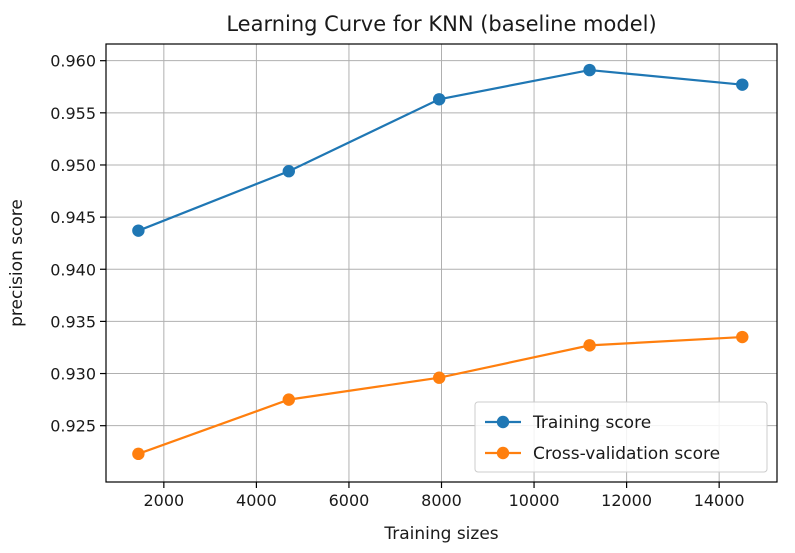 The width and height of the screenshot is (795, 553). Describe the element at coordinates (591, 423) in the screenshot. I see `legend-label: Training score` at that location.